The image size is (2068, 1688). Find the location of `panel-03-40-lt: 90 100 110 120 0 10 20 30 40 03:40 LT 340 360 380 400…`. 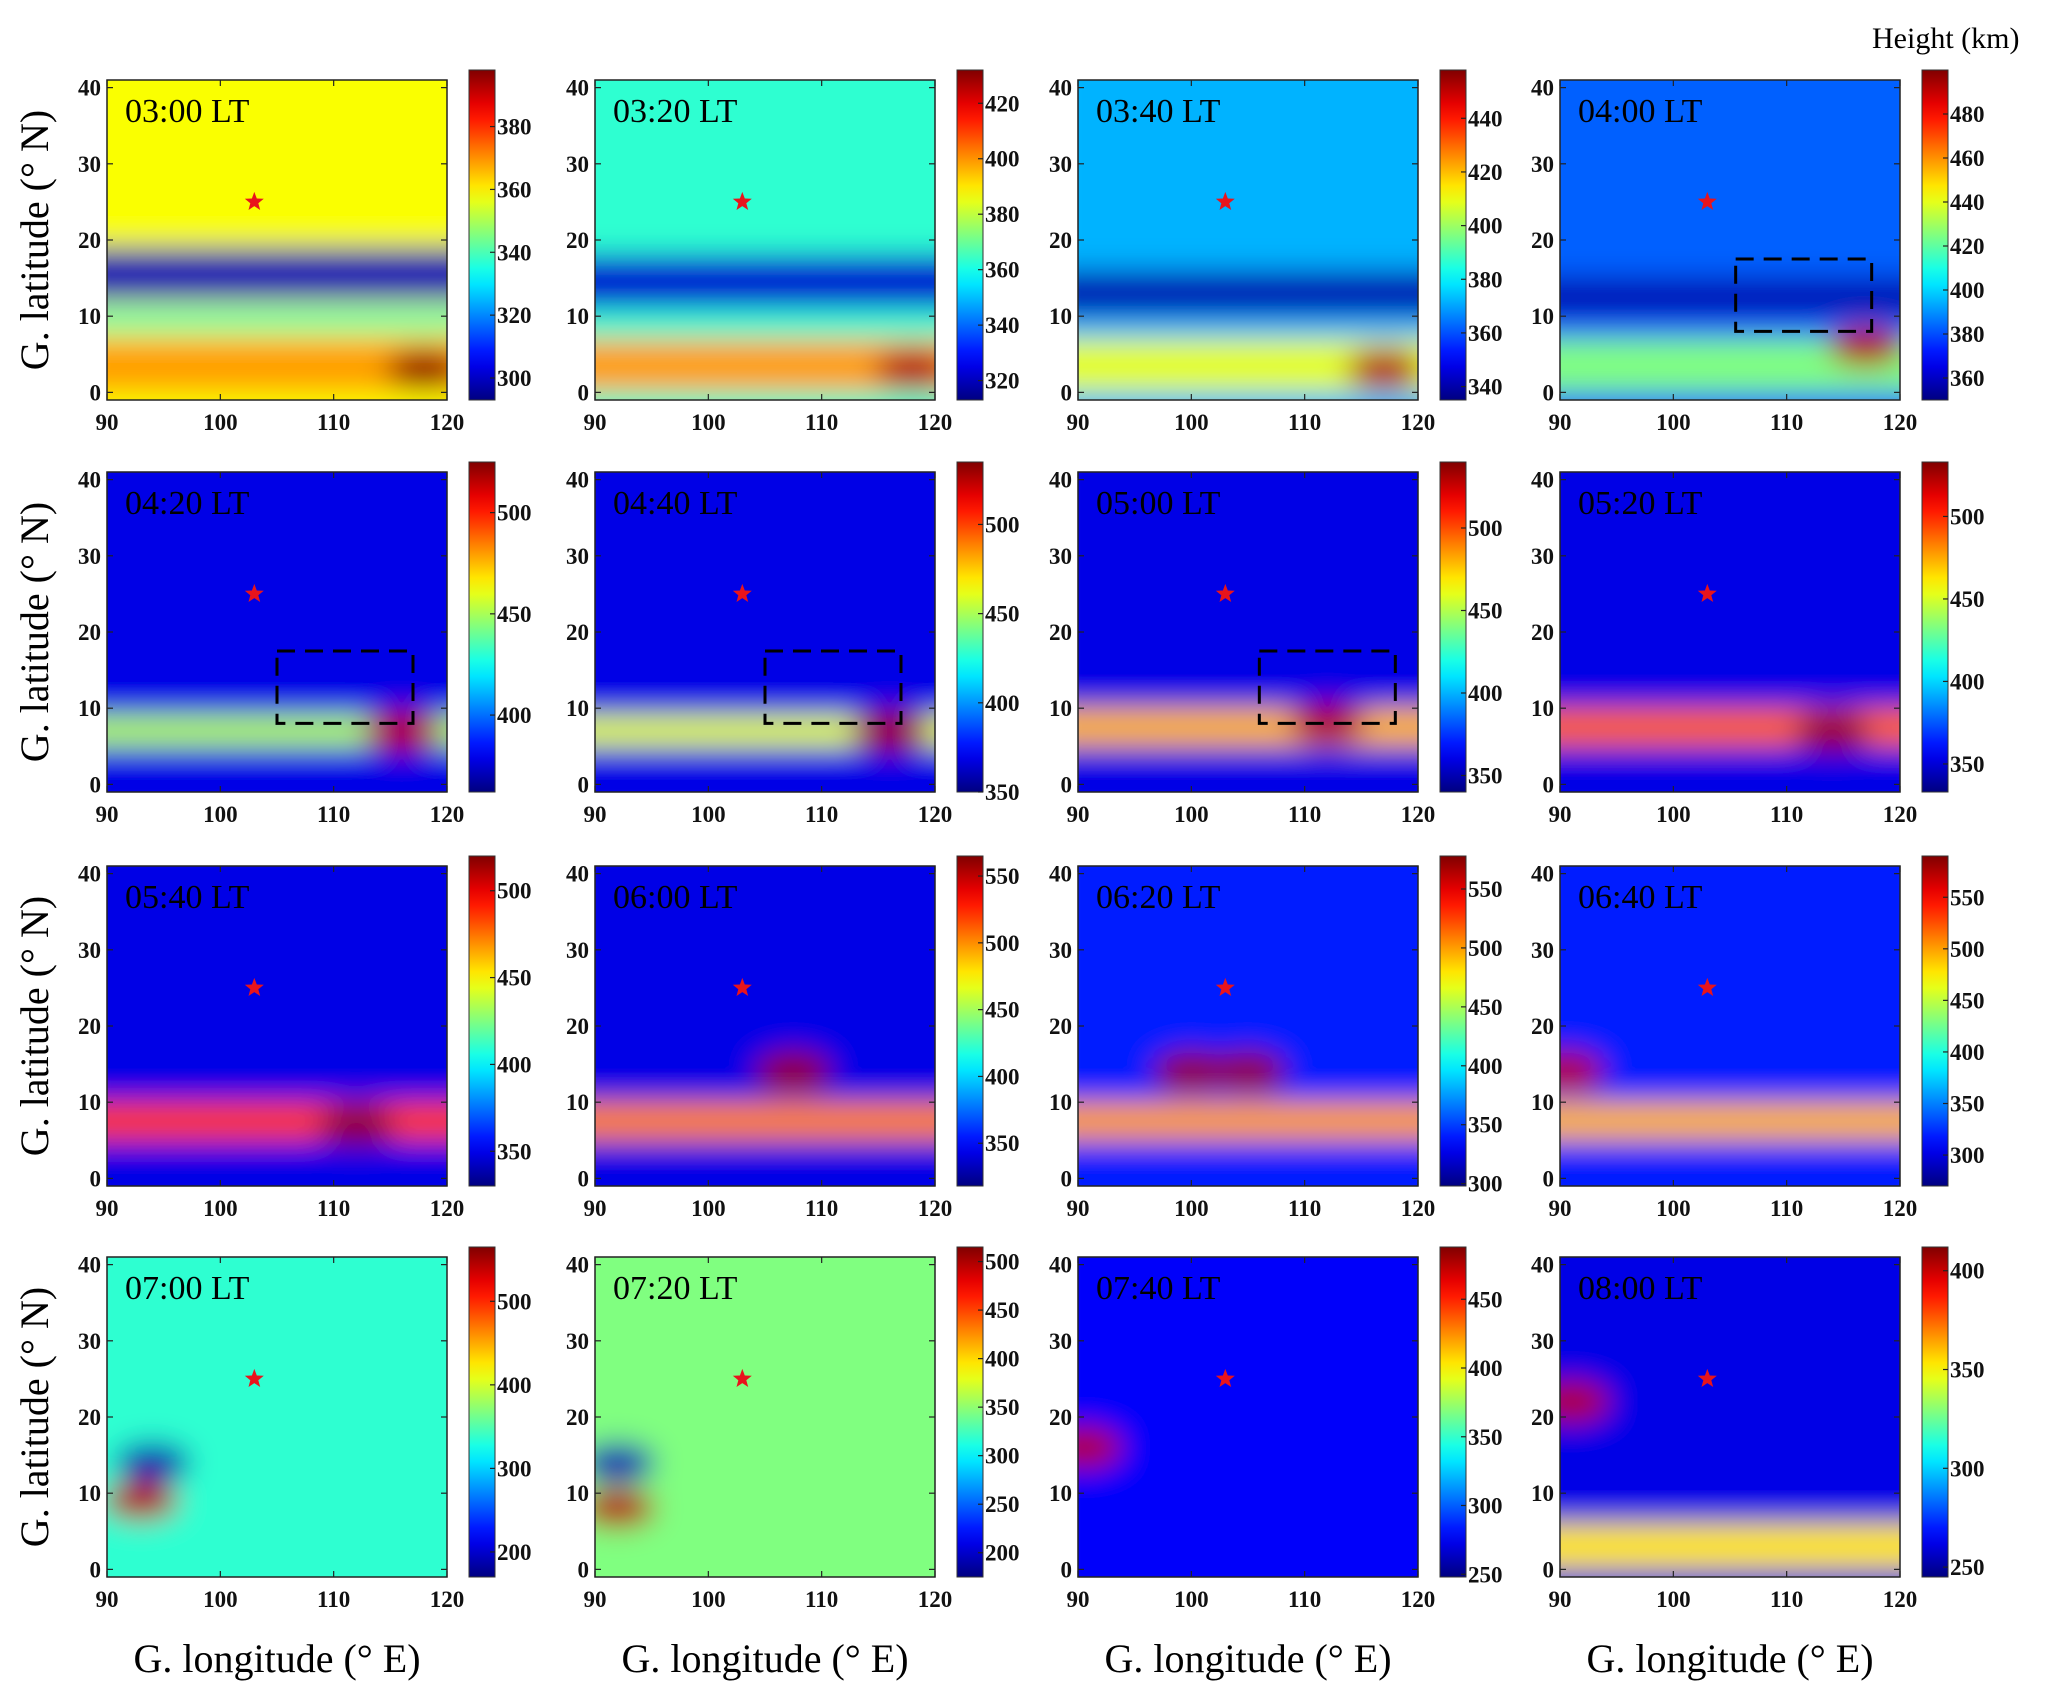

panel-03-40-lt: 90 100 110 120 0 10 20 30 40 03:40 LT 340 360 380 400… is located at coordinates (1276, 252).